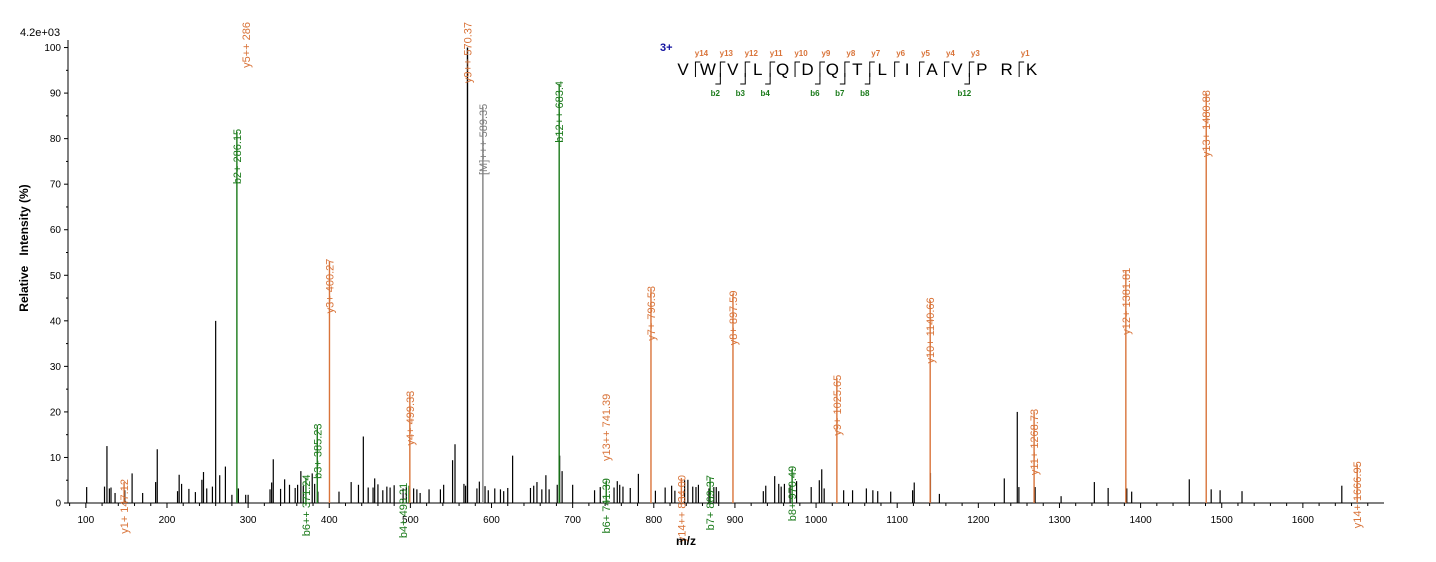 The width and height of the screenshot is (1436, 562). I want to click on y-ion-label: y5, so click(925, 53).